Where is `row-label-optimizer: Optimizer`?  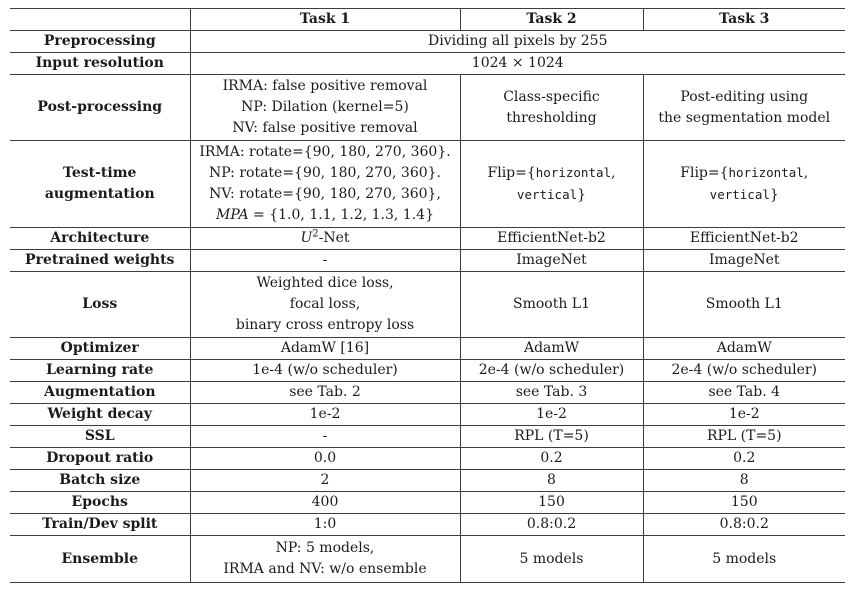
row-label-optimizer: Optimizer is located at coordinates (100, 348).